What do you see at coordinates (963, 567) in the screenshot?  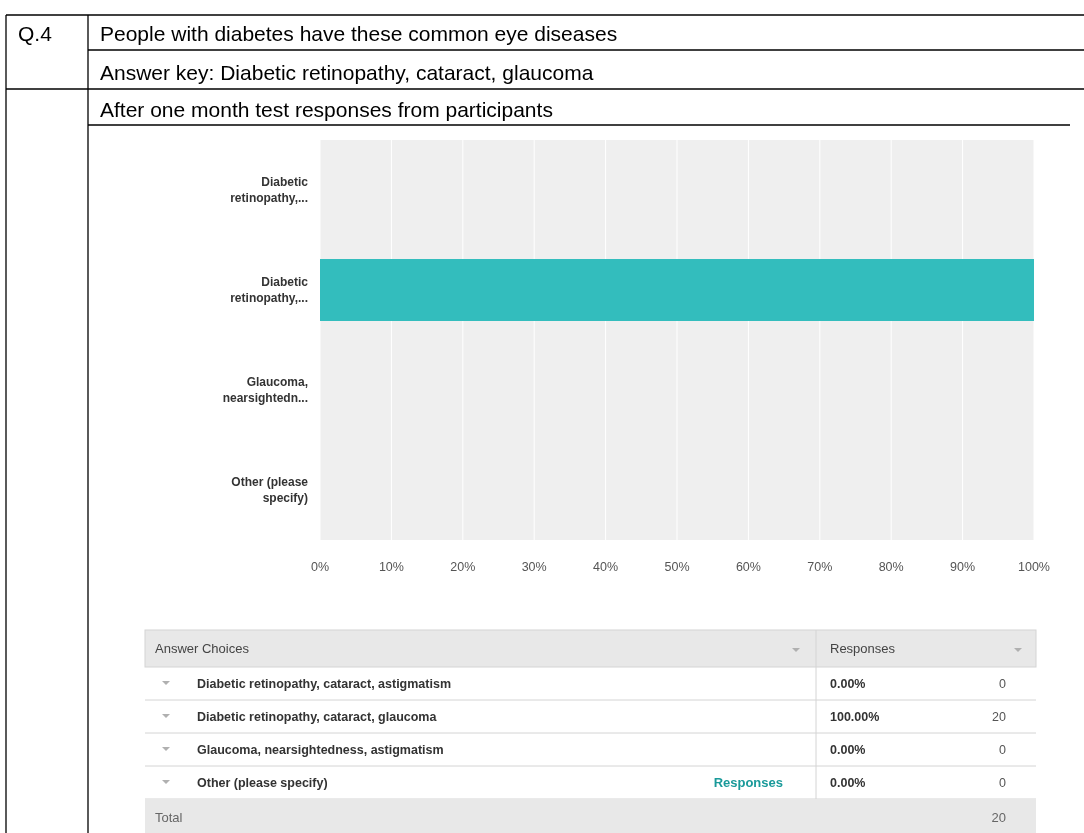 I see `x-tick-label: 90%` at bounding box center [963, 567].